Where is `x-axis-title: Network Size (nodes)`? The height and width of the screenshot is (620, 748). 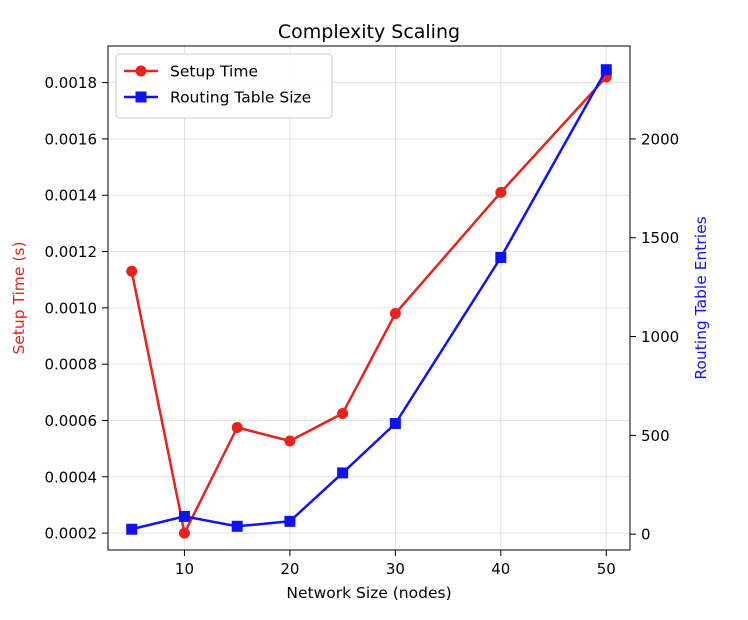
x-axis-title: Network Size (nodes) is located at coordinates (368, 593).